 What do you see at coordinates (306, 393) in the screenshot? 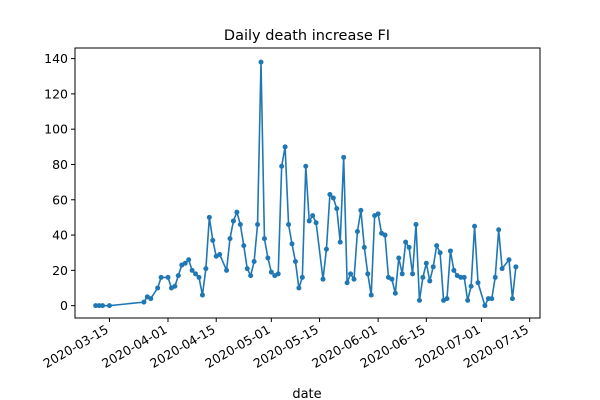
I see `x-axis-label: date` at bounding box center [306, 393].